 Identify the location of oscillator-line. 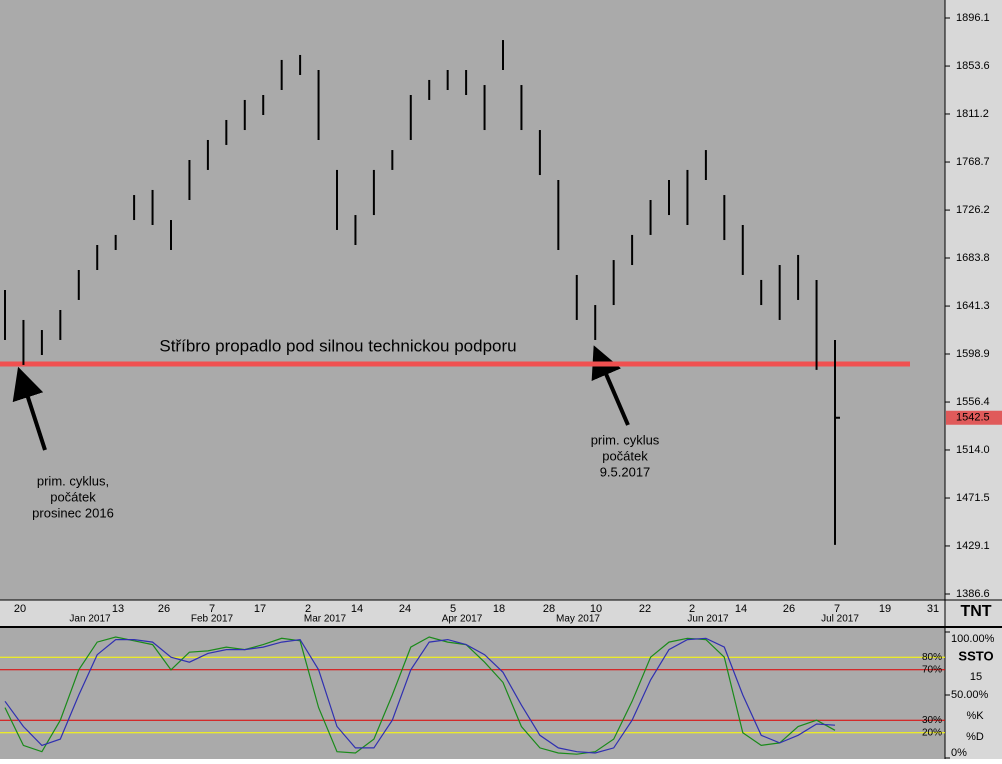
(420, 695).